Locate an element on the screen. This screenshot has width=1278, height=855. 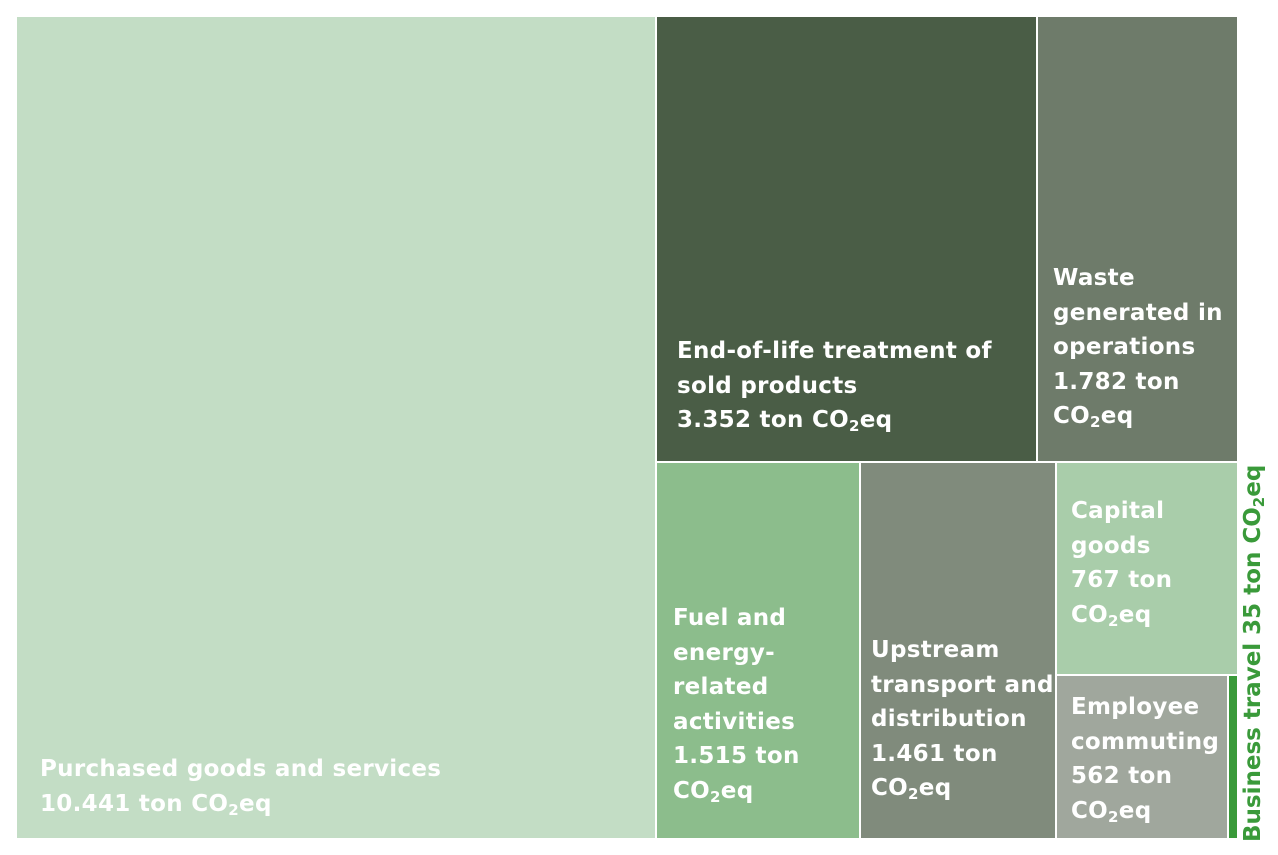
label-line: End-of-life treatment of is located at coordinates (834, 351).